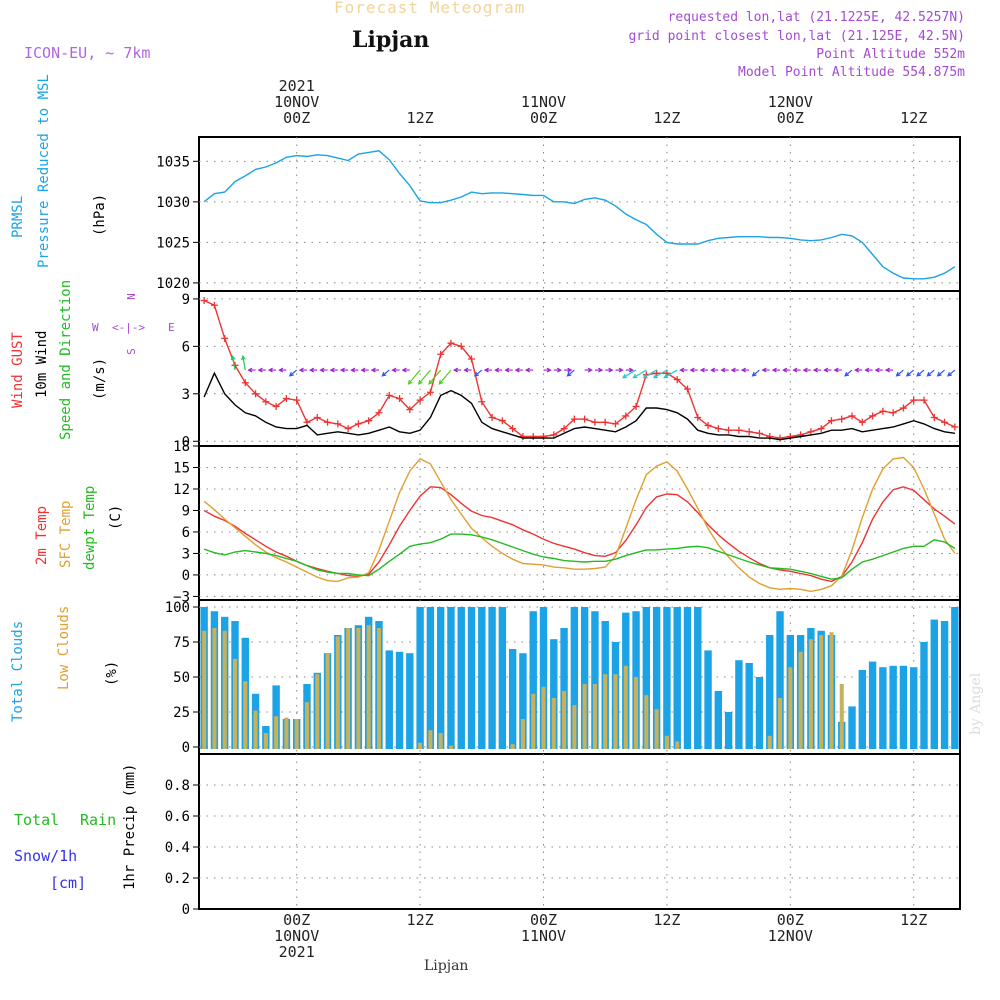 The width and height of the screenshot is (1000, 1000). Describe the element at coordinates (98, 820) in the screenshot. I see `precip-legend-rain: Rain` at that location.